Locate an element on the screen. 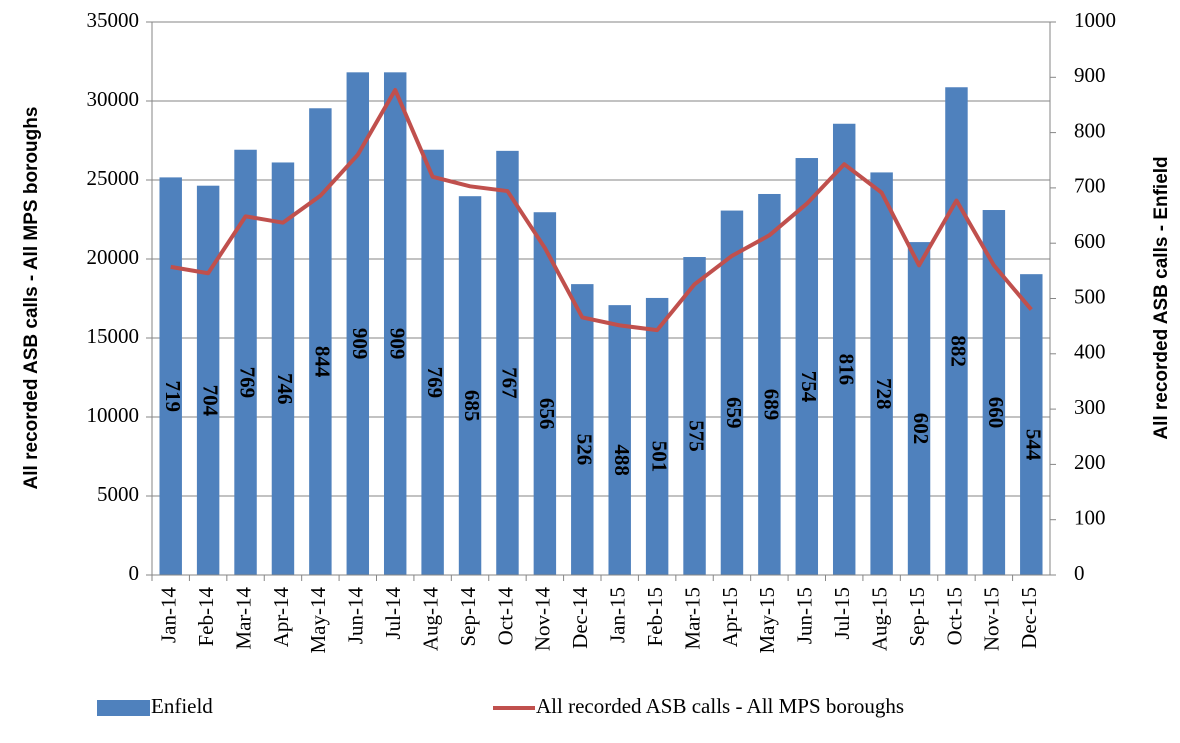 The image size is (1180, 743). data-label: 882 is located at coordinates (959, 351).